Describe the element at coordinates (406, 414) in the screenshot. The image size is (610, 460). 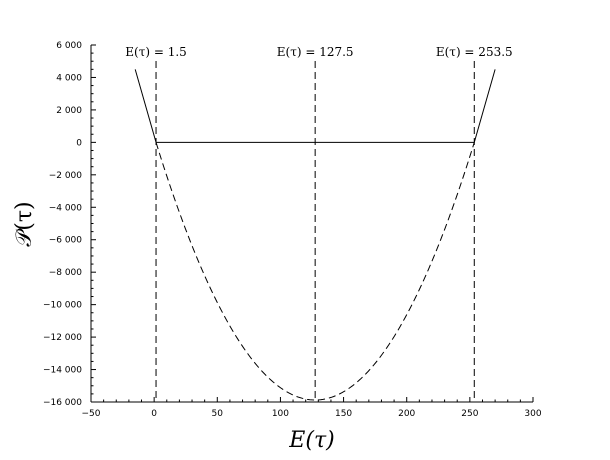
I see `x-tick-label: 200` at that location.